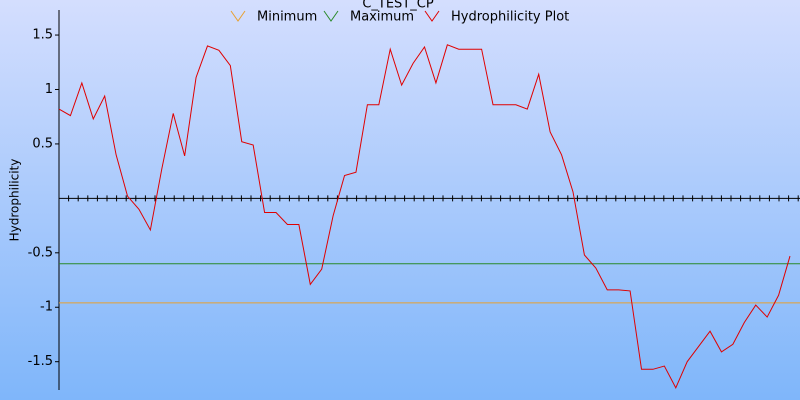 This screenshot has width=800, height=400. I want to click on y-tick-label: 1.5, so click(42, 35).